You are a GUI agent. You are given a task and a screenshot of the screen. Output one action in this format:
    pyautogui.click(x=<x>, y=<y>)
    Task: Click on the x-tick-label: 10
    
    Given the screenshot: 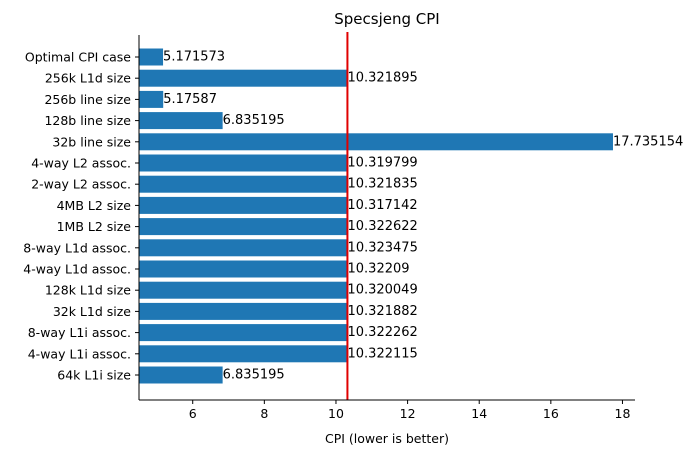 What is the action you would take?
    pyautogui.click(x=336, y=413)
    